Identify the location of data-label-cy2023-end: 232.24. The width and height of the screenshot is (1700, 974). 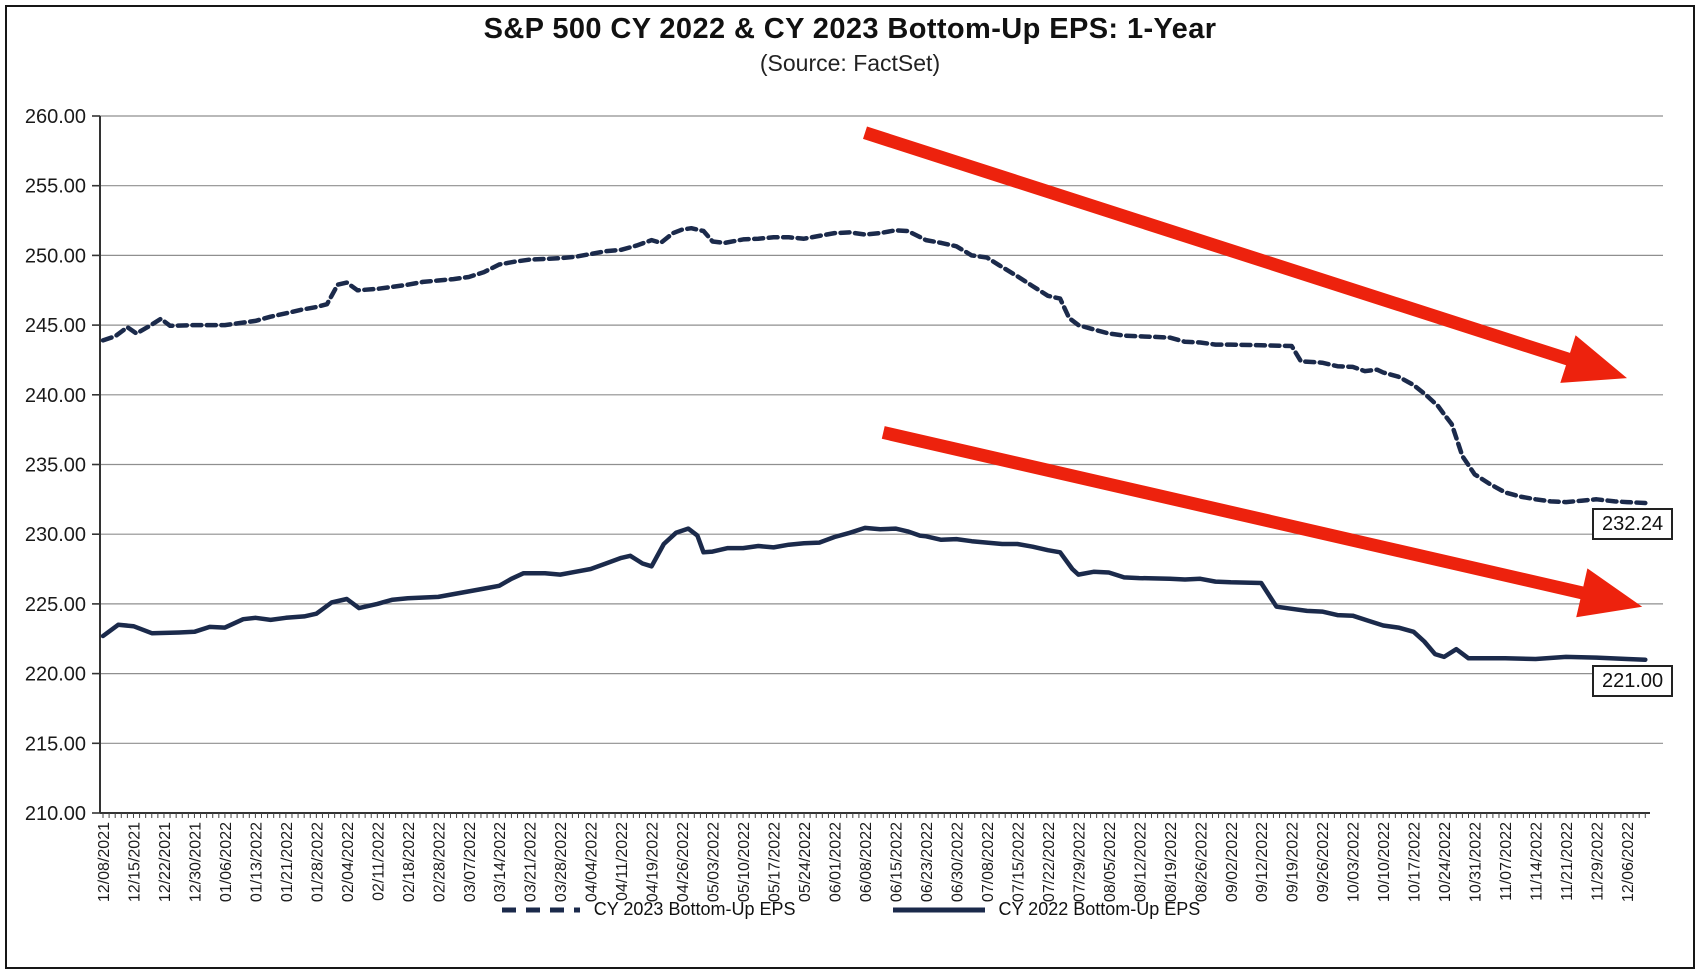
(1633, 524).